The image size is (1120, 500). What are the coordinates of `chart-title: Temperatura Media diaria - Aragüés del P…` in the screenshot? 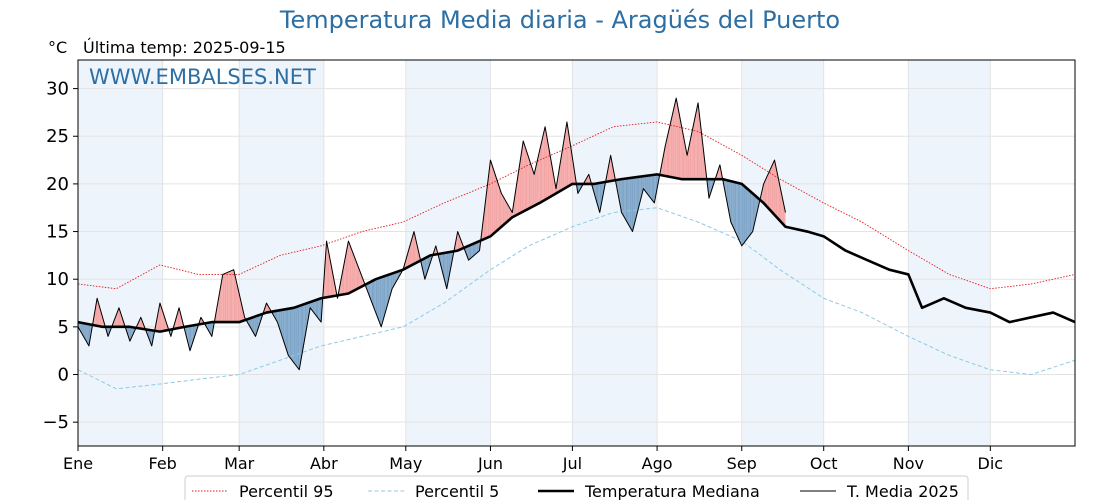 It's located at (560, 20).